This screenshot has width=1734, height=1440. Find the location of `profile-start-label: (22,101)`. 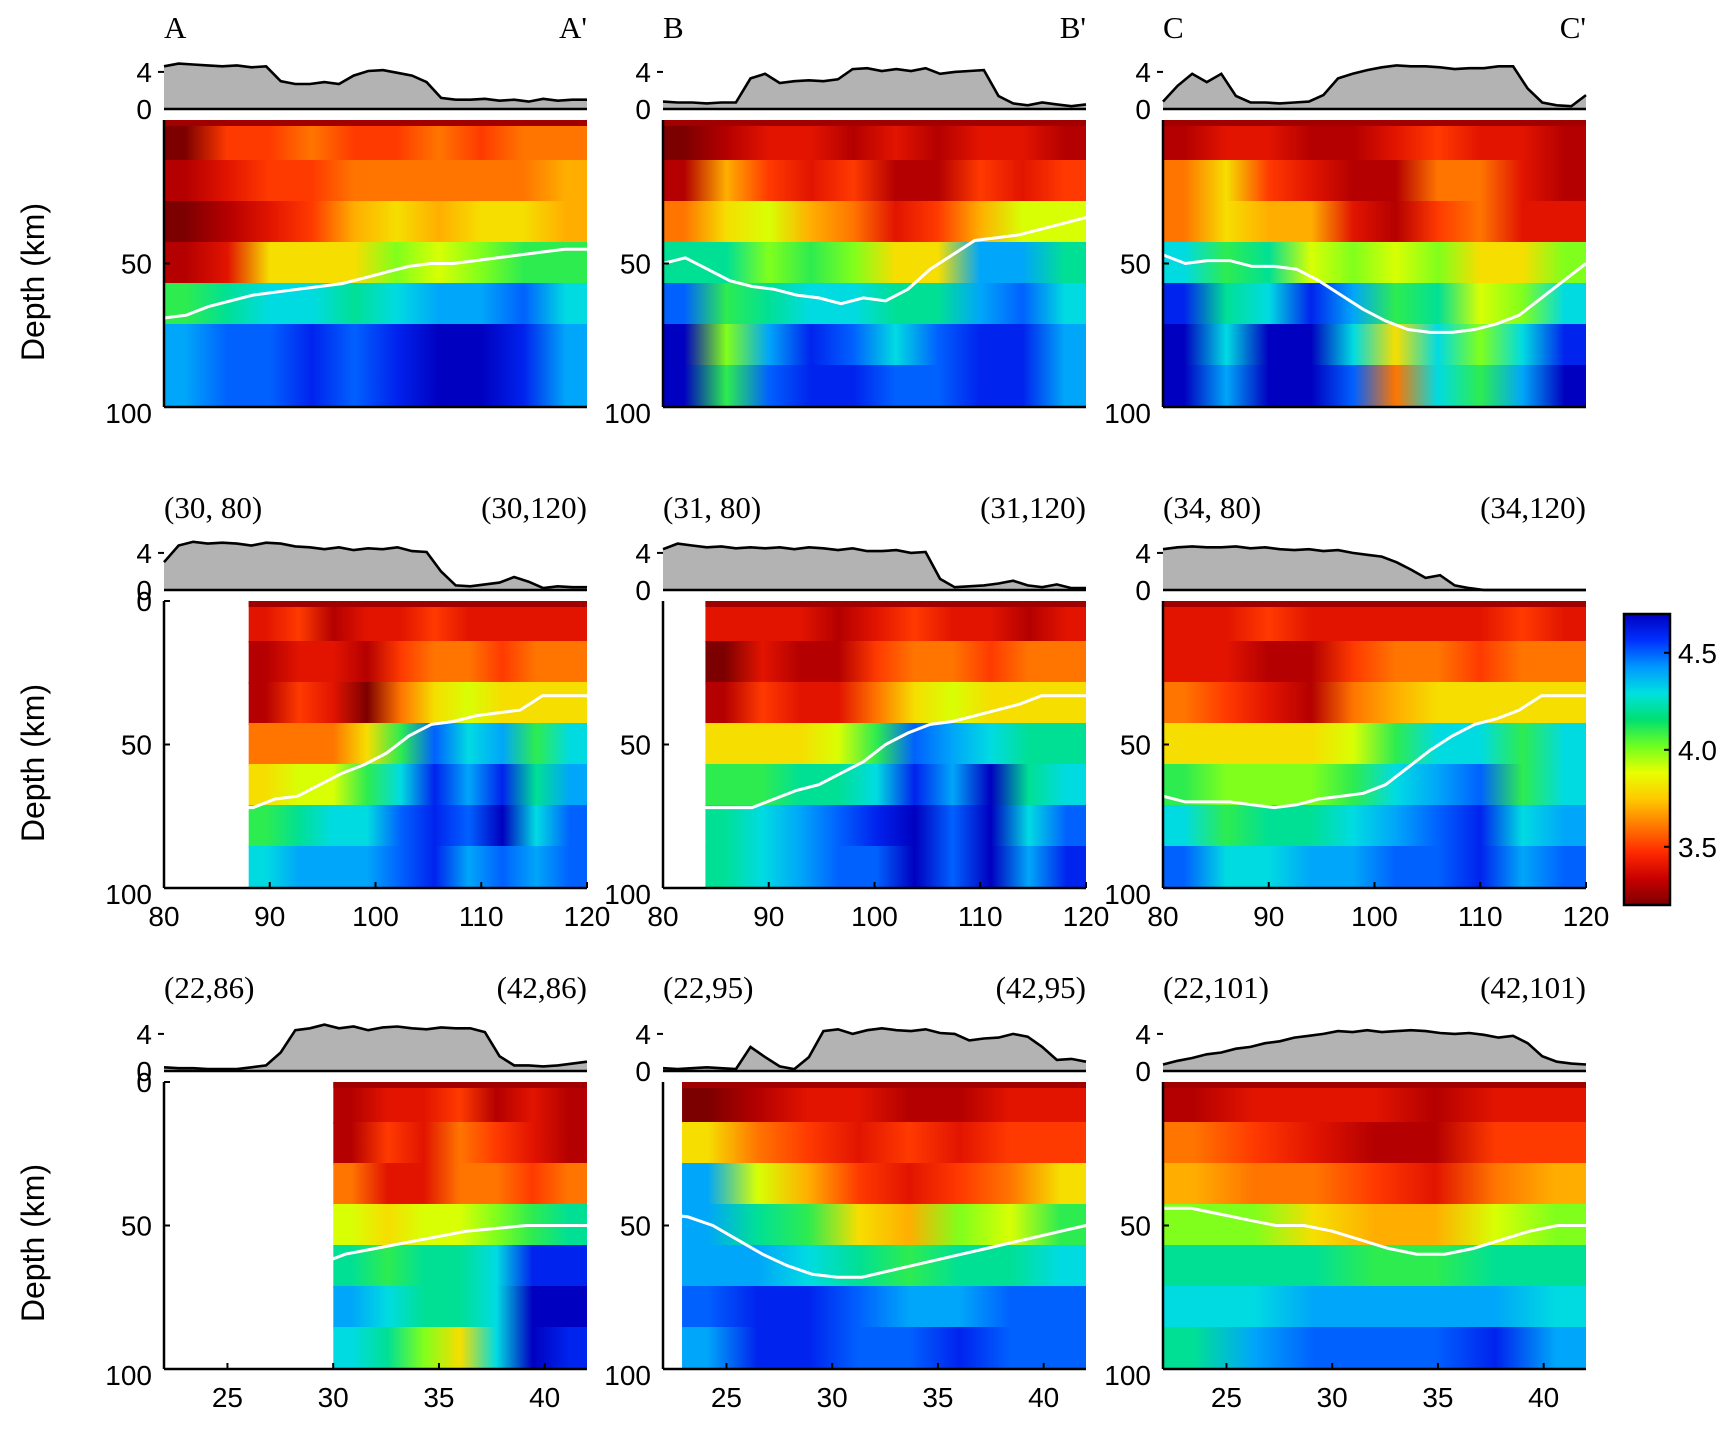

profile-start-label: (22,101) is located at coordinates (1216, 987).